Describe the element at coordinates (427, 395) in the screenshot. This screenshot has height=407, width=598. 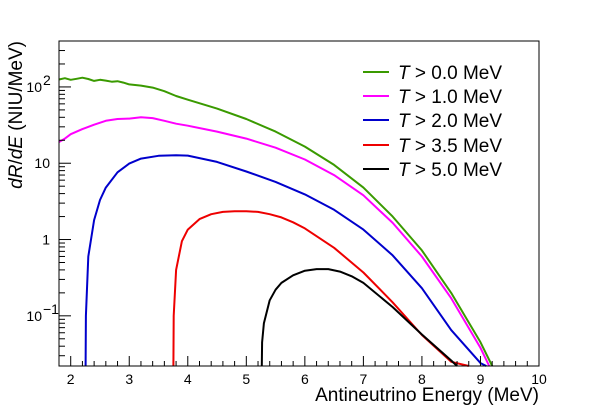
I see `x-axis-title: Antineutrino Energy (MeV)` at that location.